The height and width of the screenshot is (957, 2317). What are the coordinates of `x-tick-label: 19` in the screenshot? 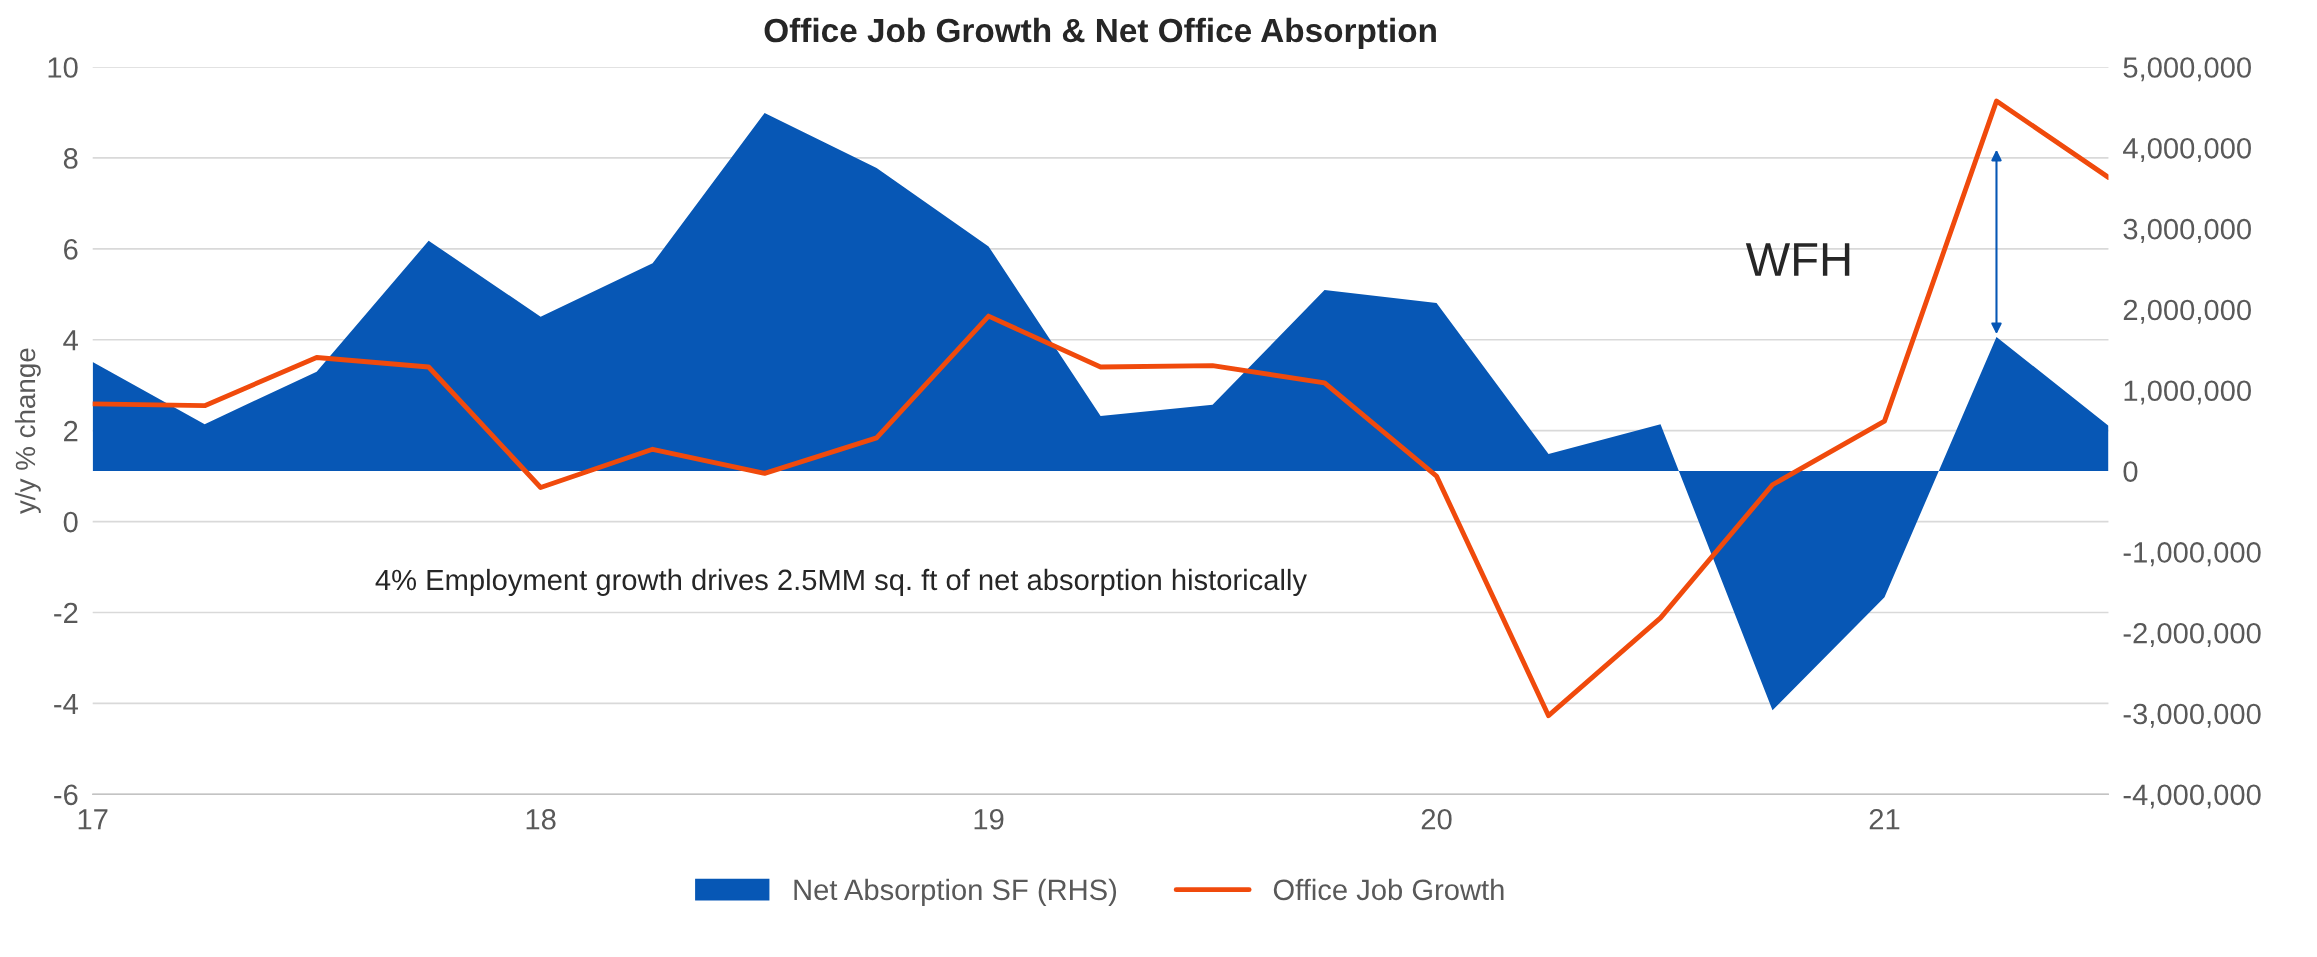 It's located at (989, 819).